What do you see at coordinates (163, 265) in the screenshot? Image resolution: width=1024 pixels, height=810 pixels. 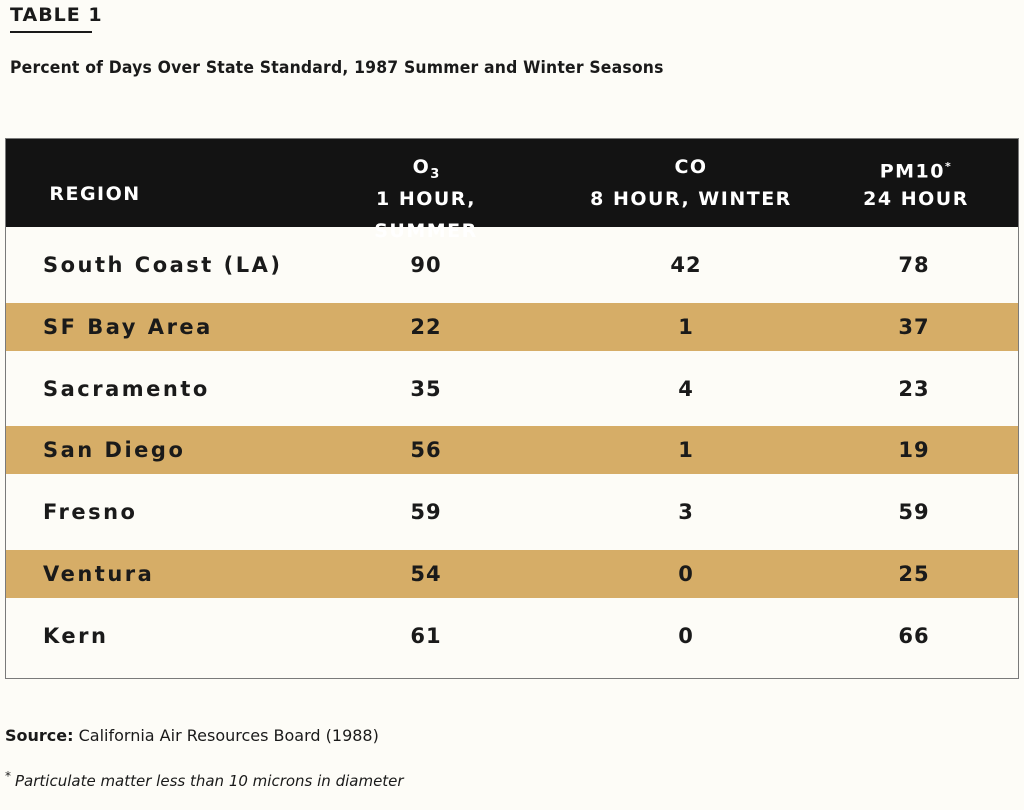 I see `cell-region: South Coast (LA)` at bounding box center [163, 265].